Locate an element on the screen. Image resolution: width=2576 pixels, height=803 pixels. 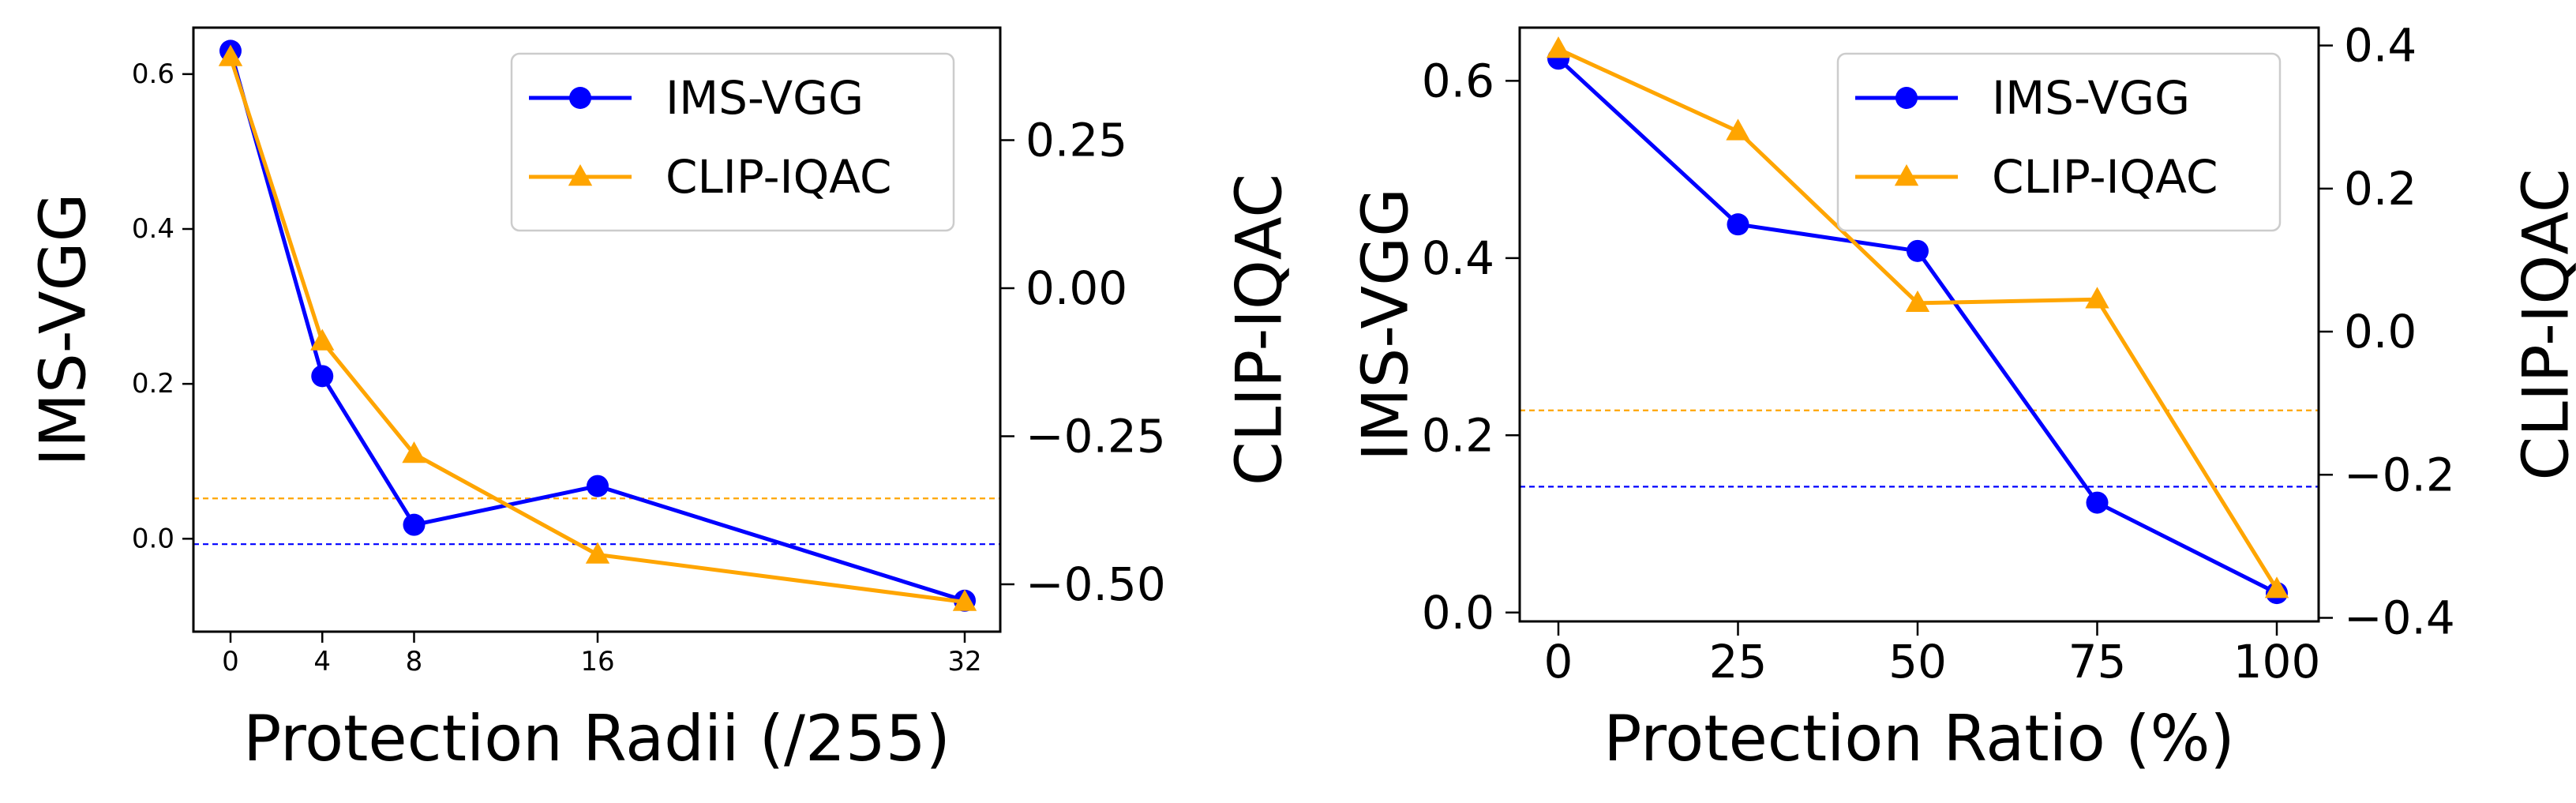
ytick-right-label: −0.4 is located at coordinates (2399, 617).